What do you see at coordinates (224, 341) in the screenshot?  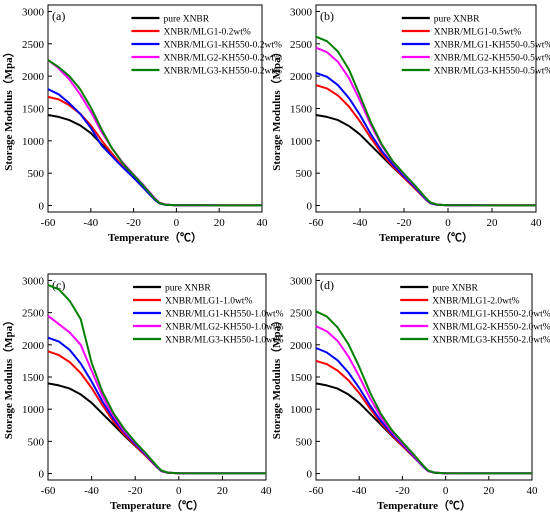 I see `legend-label: XNBR/MLG3-KH550-1.0wt%` at bounding box center [224, 341].